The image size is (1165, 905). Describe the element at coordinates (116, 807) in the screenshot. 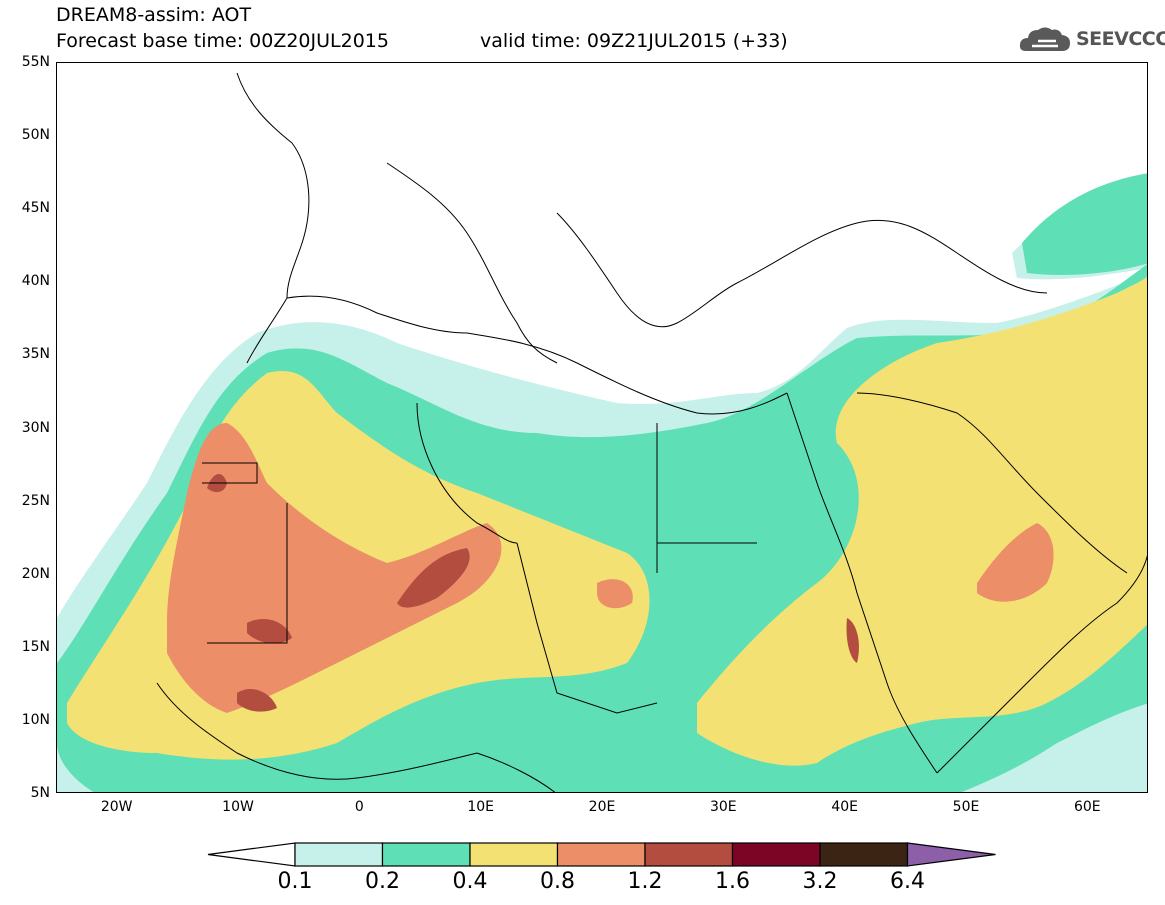

I see `lon-label: 20W` at that location.